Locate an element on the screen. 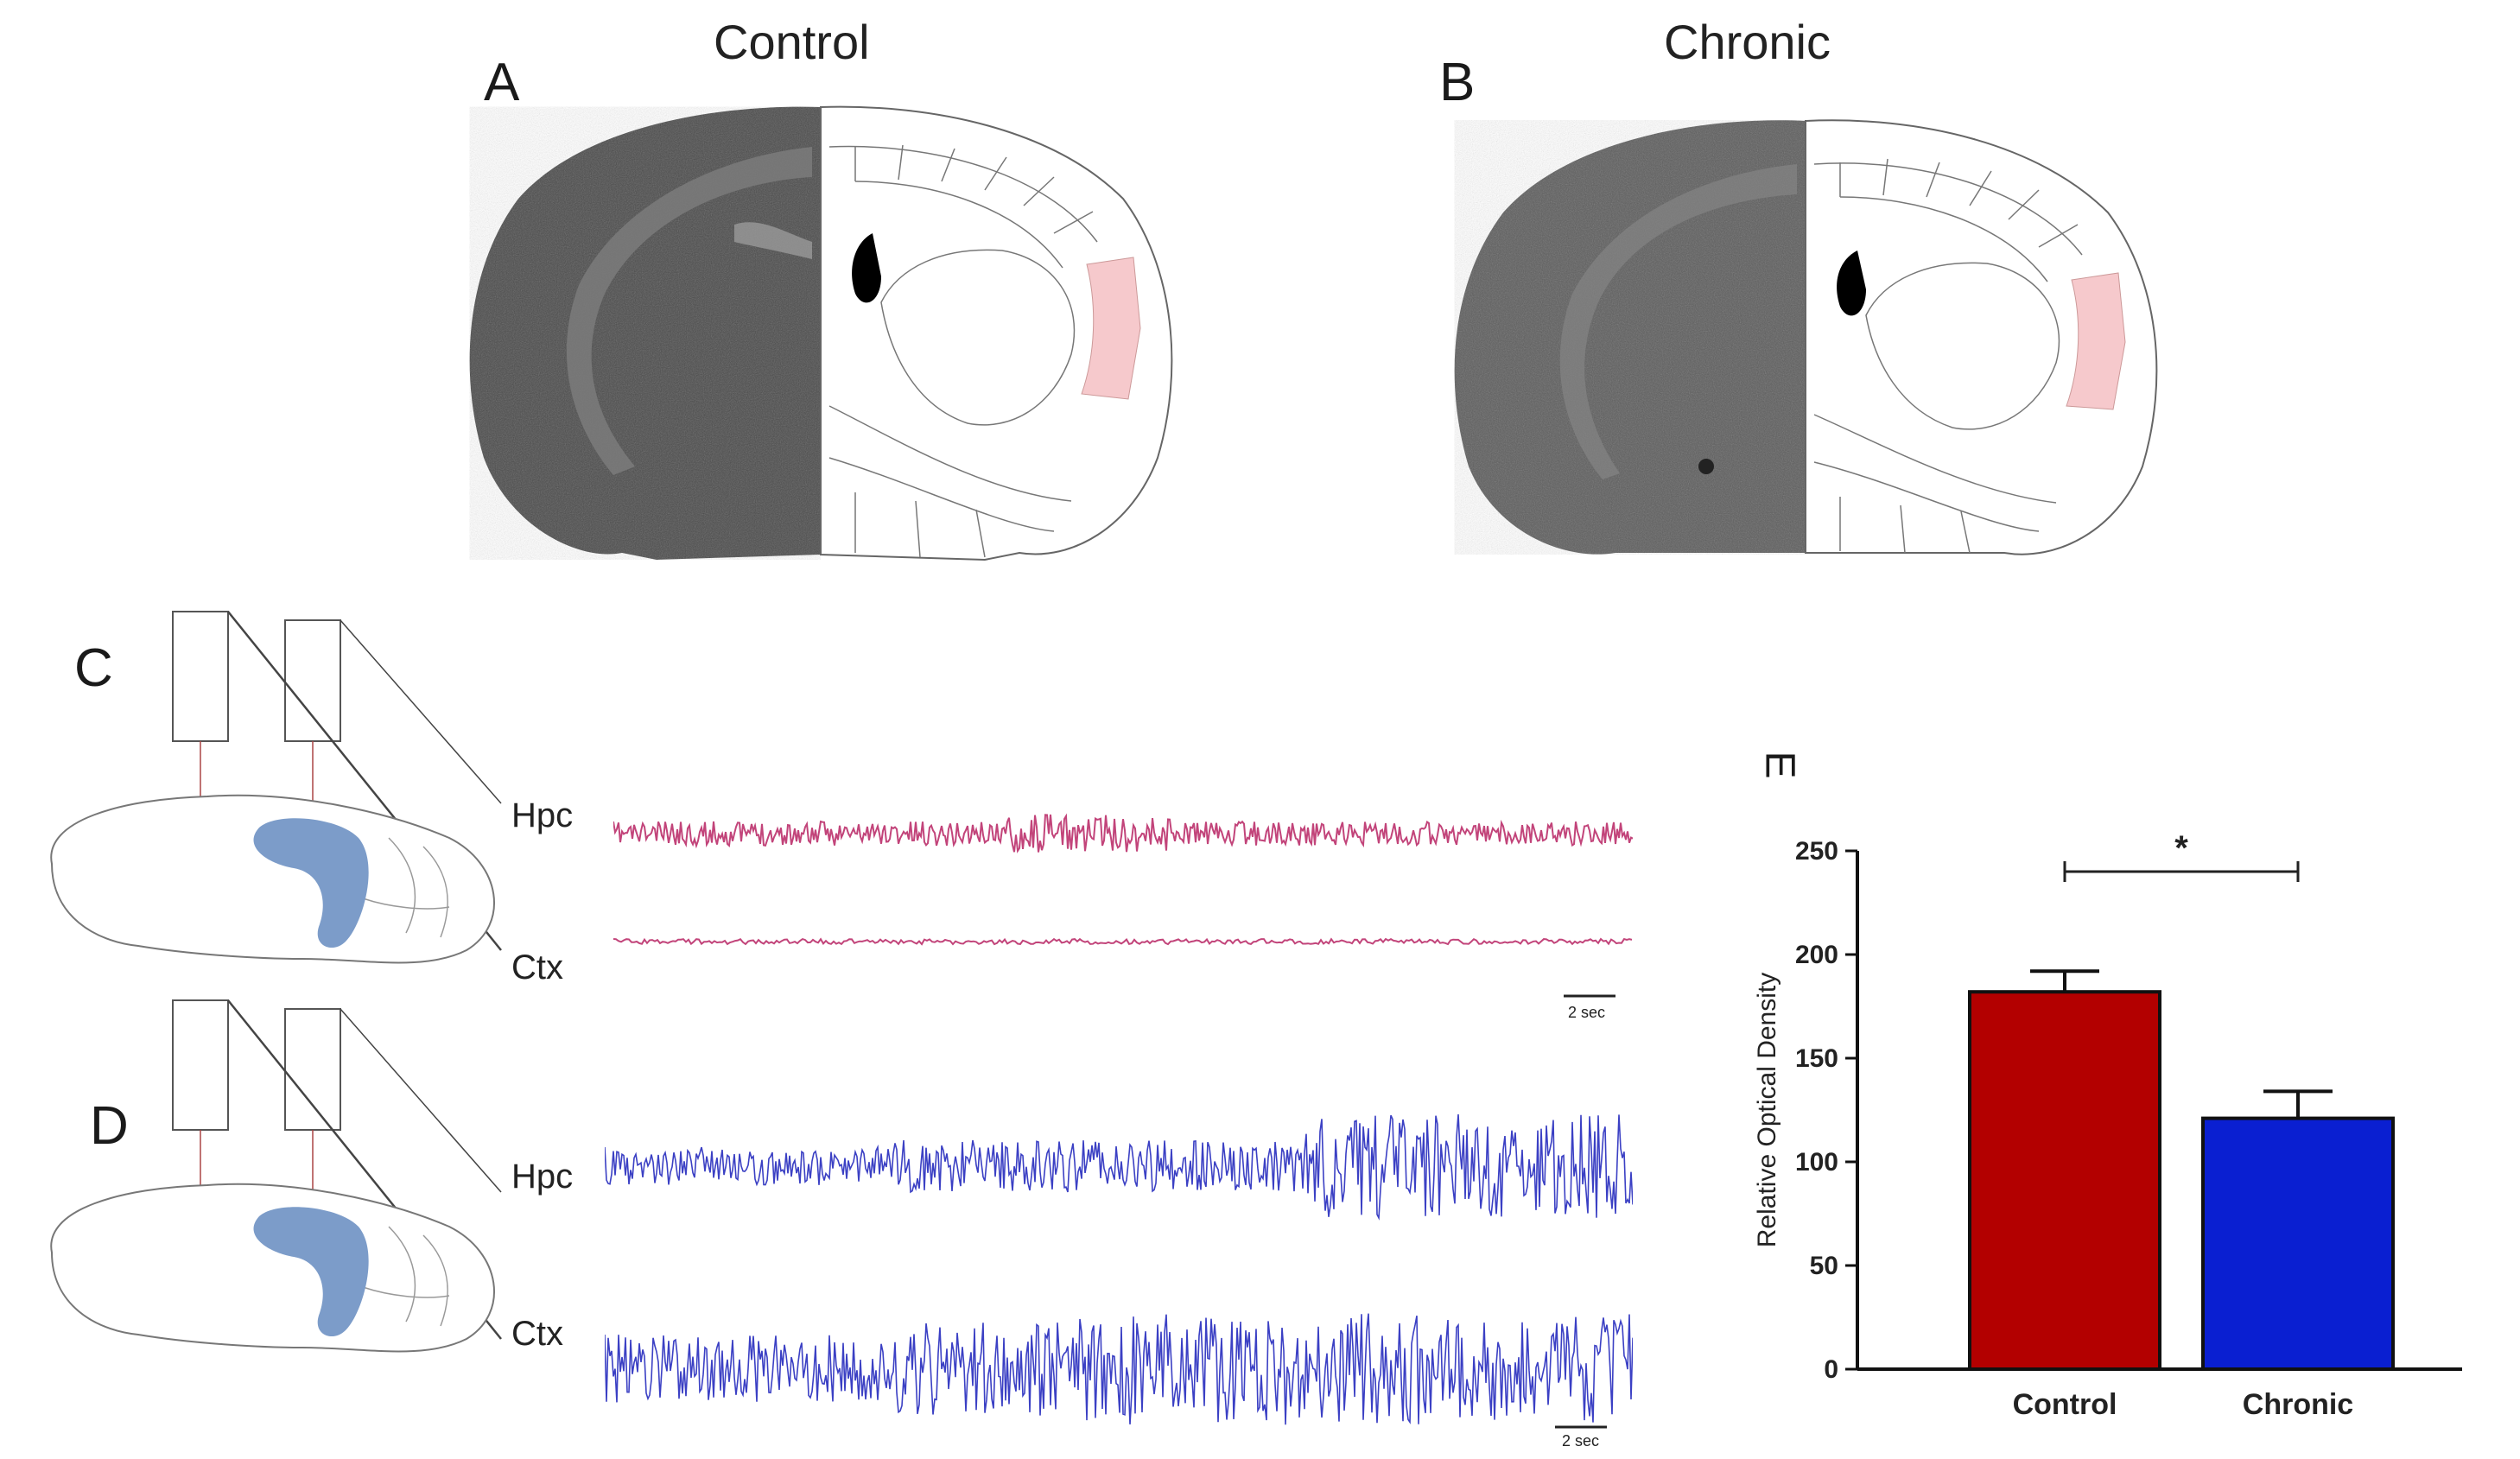  atlas-hemisphere is located at coordinates (1982, 337).